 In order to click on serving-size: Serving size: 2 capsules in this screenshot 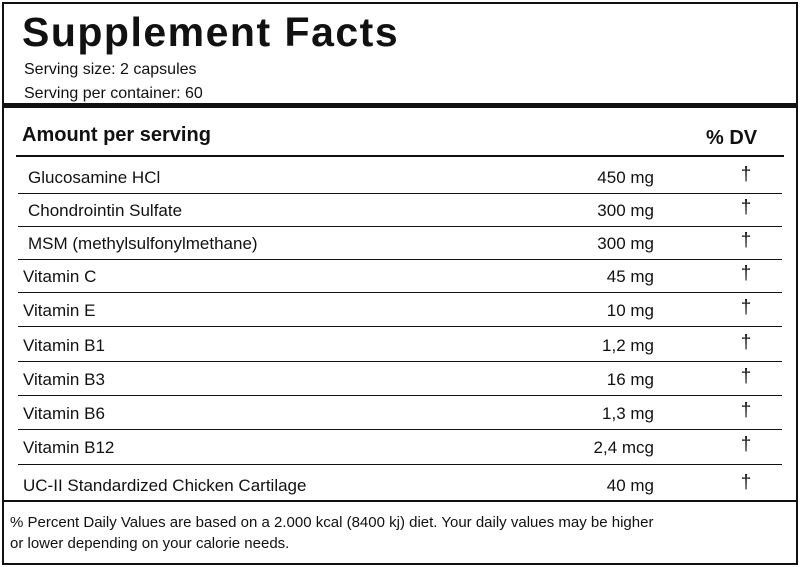, I will do `click(110, 69)`.